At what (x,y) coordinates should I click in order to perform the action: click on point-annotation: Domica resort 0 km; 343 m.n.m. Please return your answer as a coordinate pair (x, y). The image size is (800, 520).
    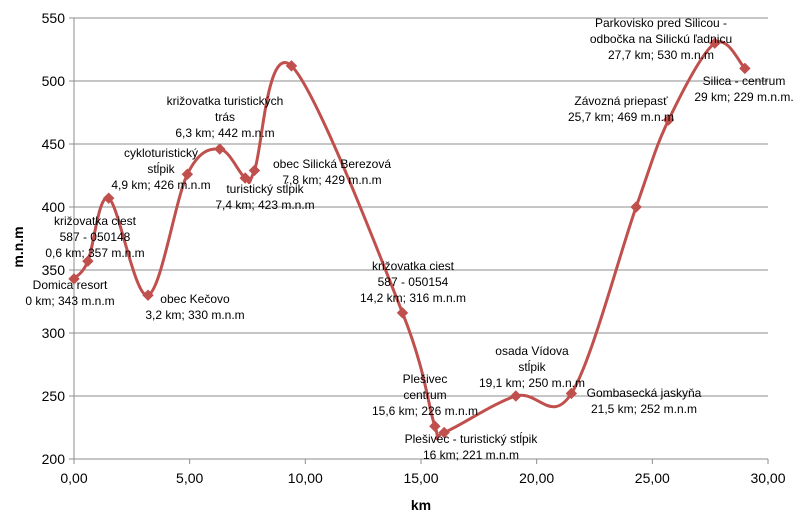
    Looking at the image, I should click on (69, 293).